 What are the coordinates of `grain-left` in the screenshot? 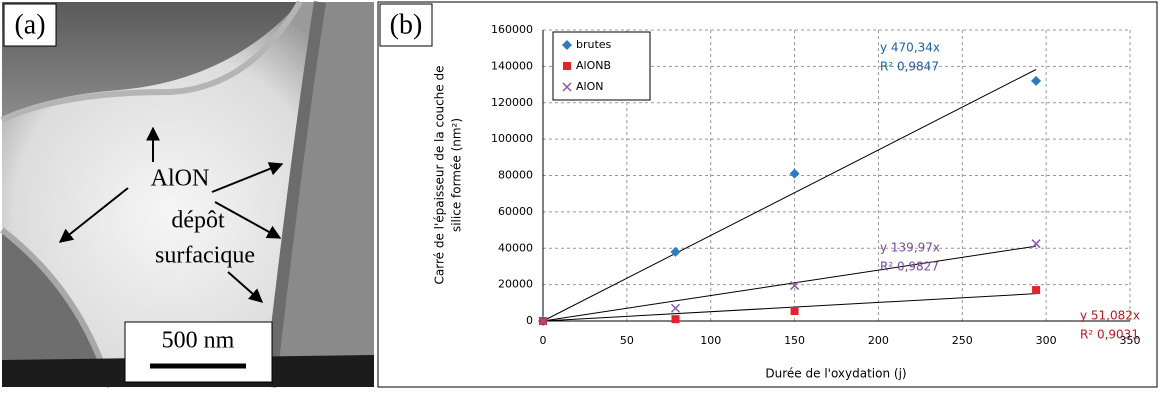 It's located at (56, 308).